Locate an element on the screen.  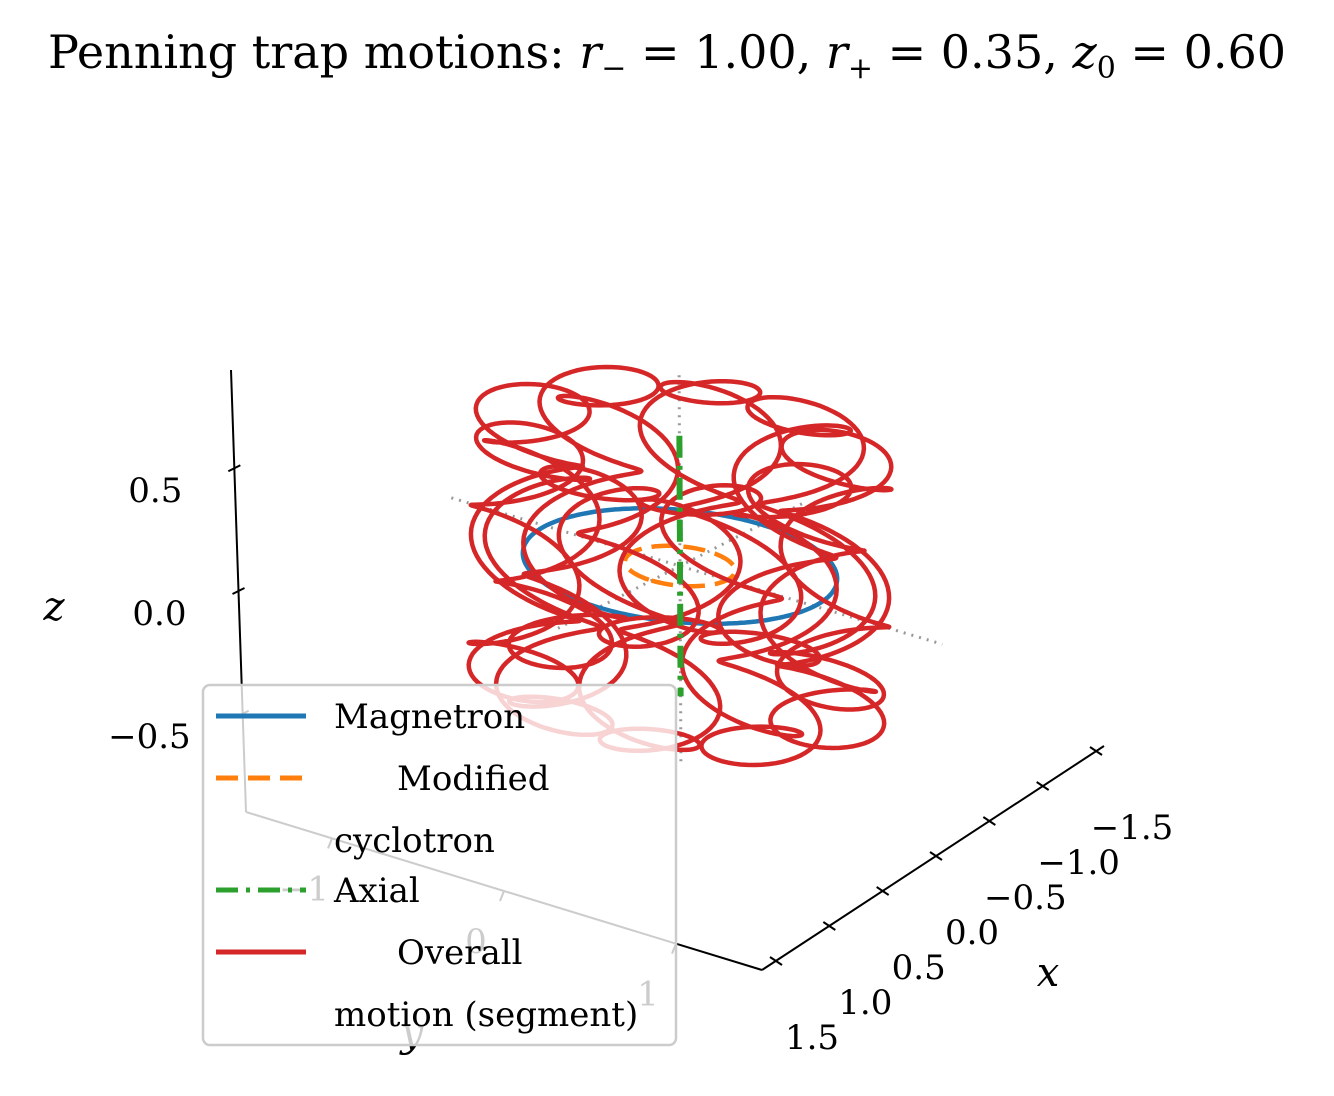
legend-label: Magnetron is located at coordinates (429, 717).